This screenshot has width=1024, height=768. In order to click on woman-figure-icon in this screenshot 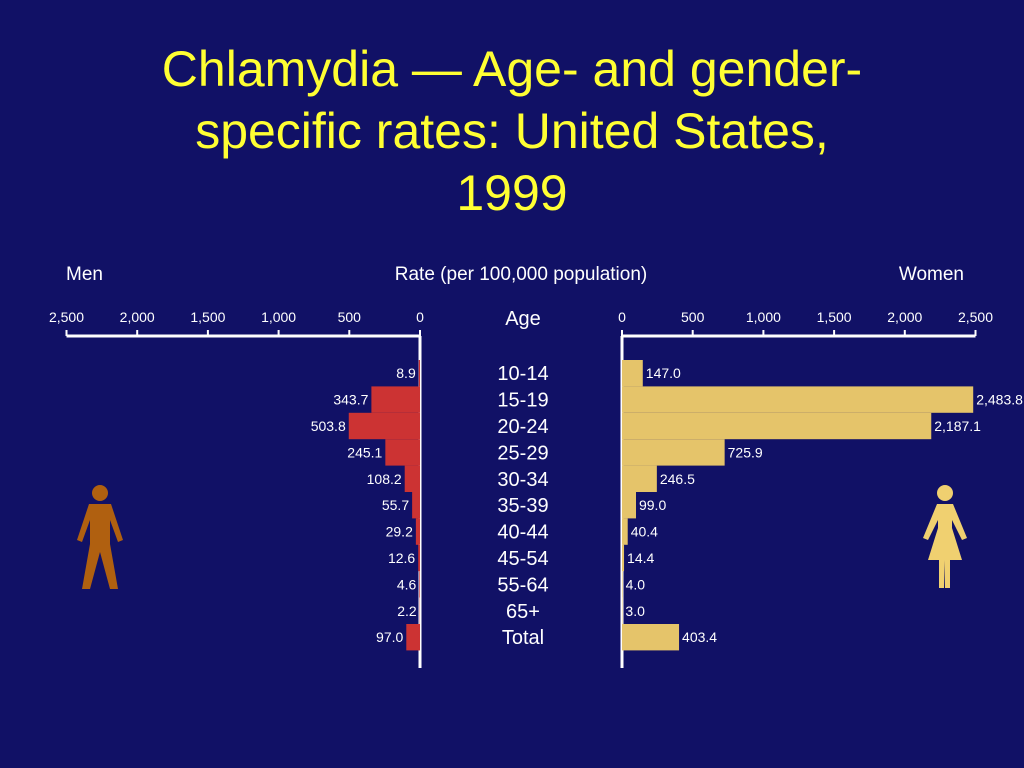, I will do `click(945, 536)`.